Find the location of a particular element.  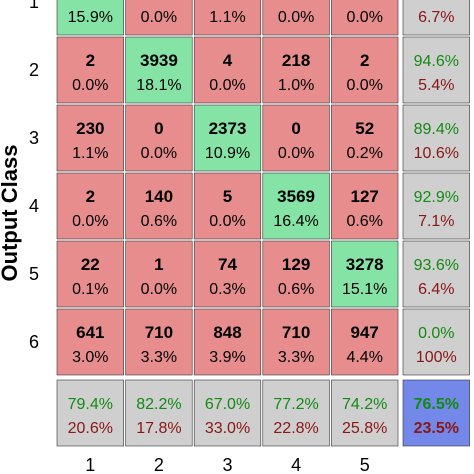

row-error-label: 6.4% is located at coordinates (436, 289).